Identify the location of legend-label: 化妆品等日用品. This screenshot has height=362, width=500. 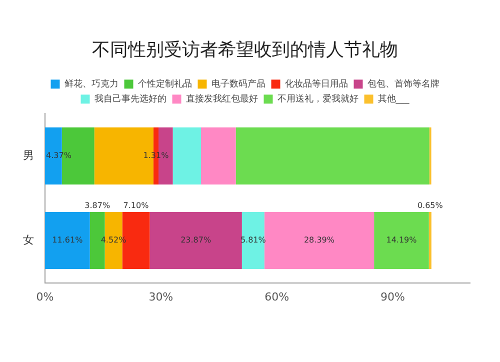
(316, 84).